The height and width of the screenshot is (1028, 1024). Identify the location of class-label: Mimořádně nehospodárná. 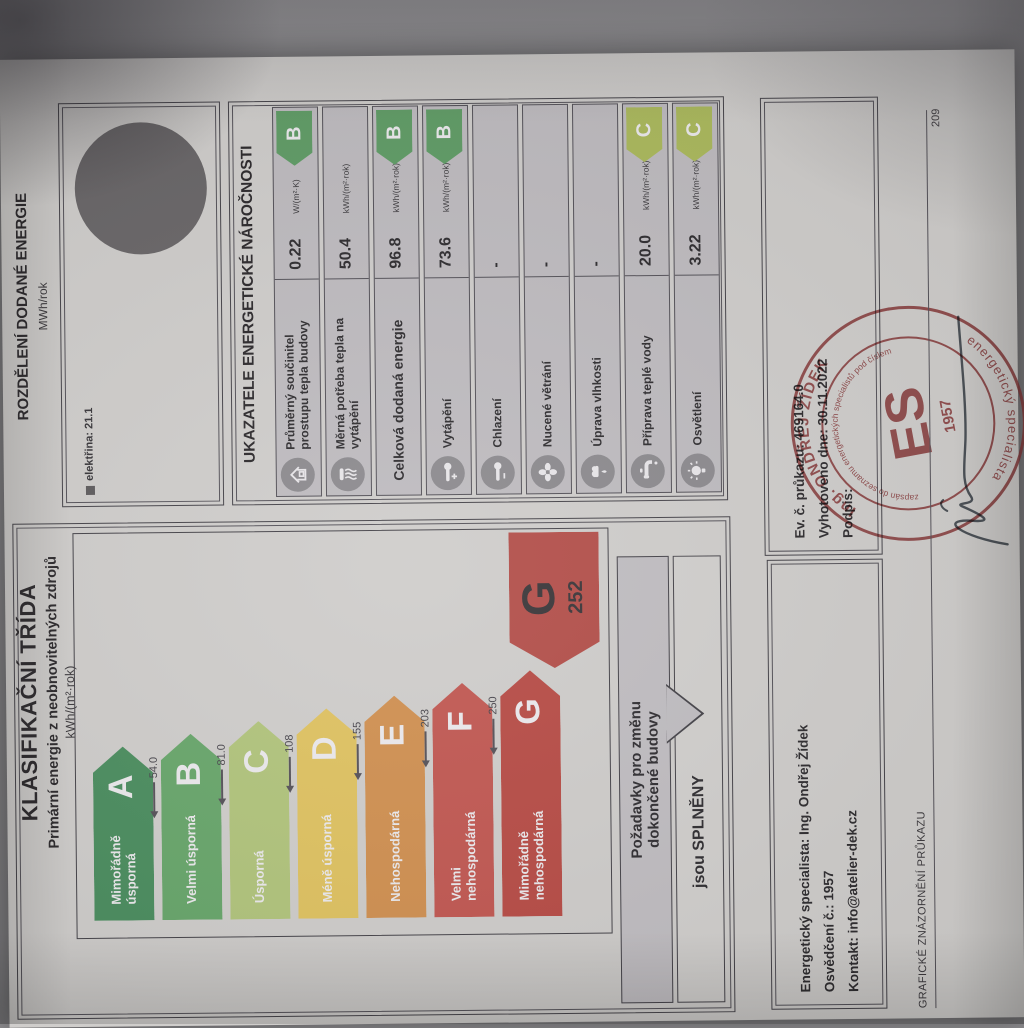
(531, 855).